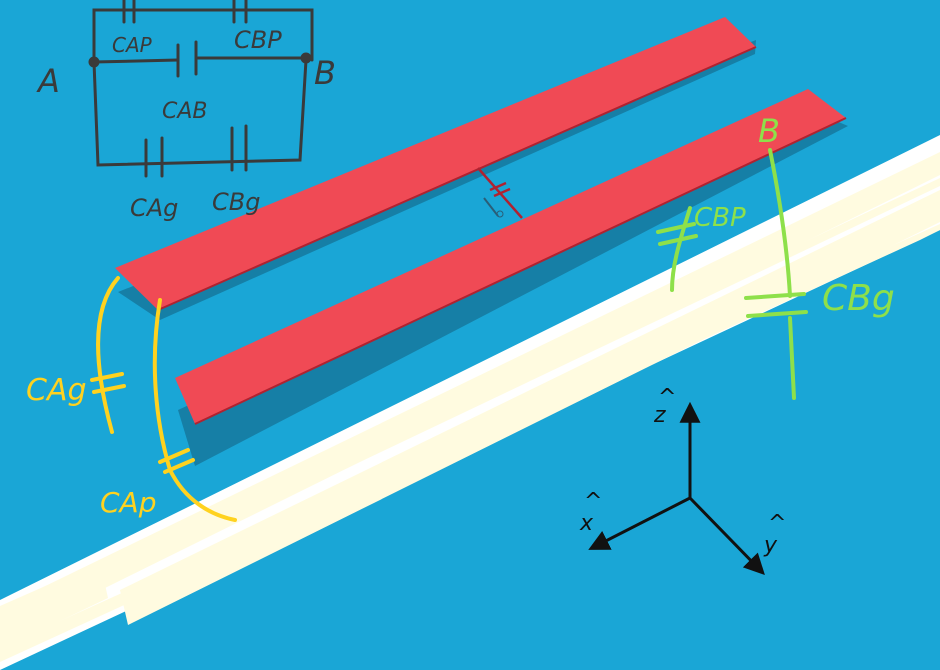 The width and height of the screenshot is (940, 670). What do you see at coordinates (132, 45) in the screenshot?
I see `schematic-cap-ap: CAP` at bounding box center [132, 45].